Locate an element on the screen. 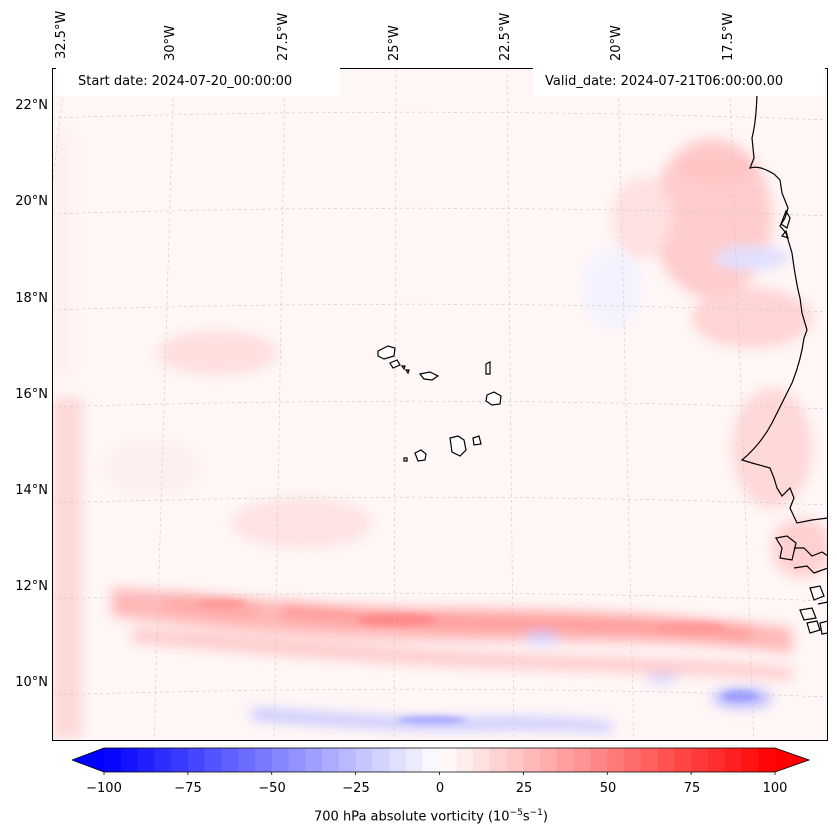 This screenshot has width=837, height=839. lon-label-27-5w: 27.5°W is located at coordinates (283, 36).